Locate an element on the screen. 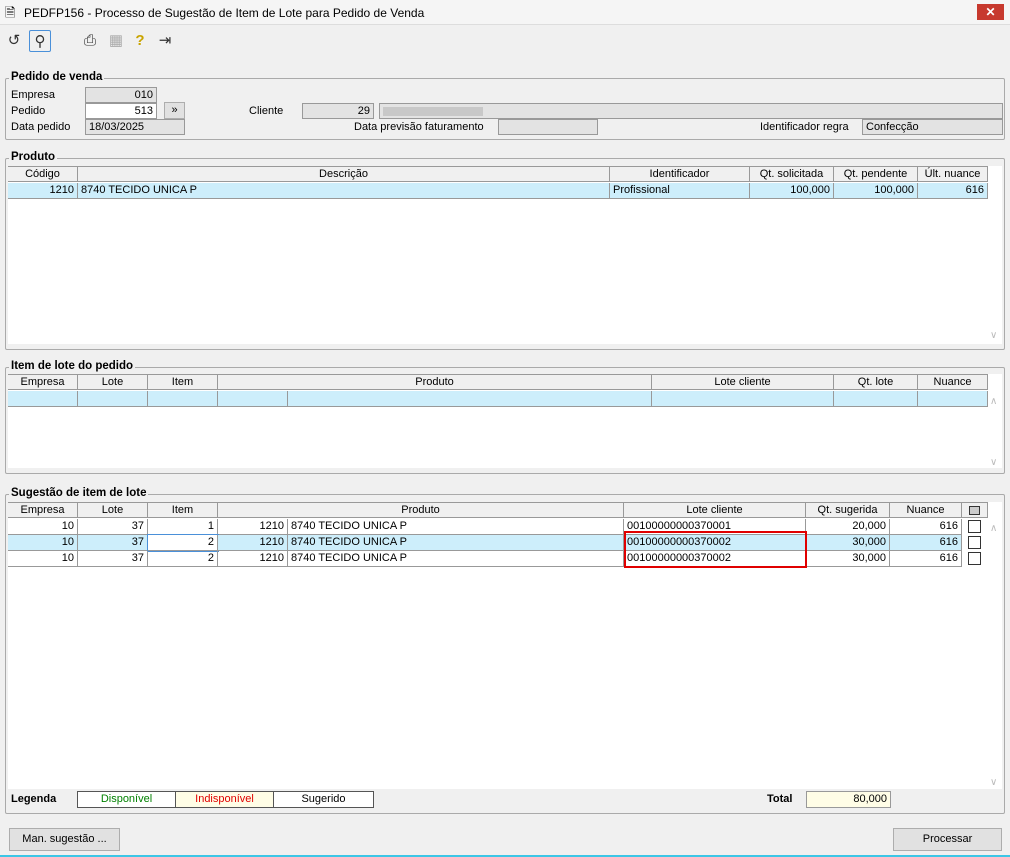 The height and width of the screenshot is (857, 1010). select-all-icon is located at coordinates (974, 510).